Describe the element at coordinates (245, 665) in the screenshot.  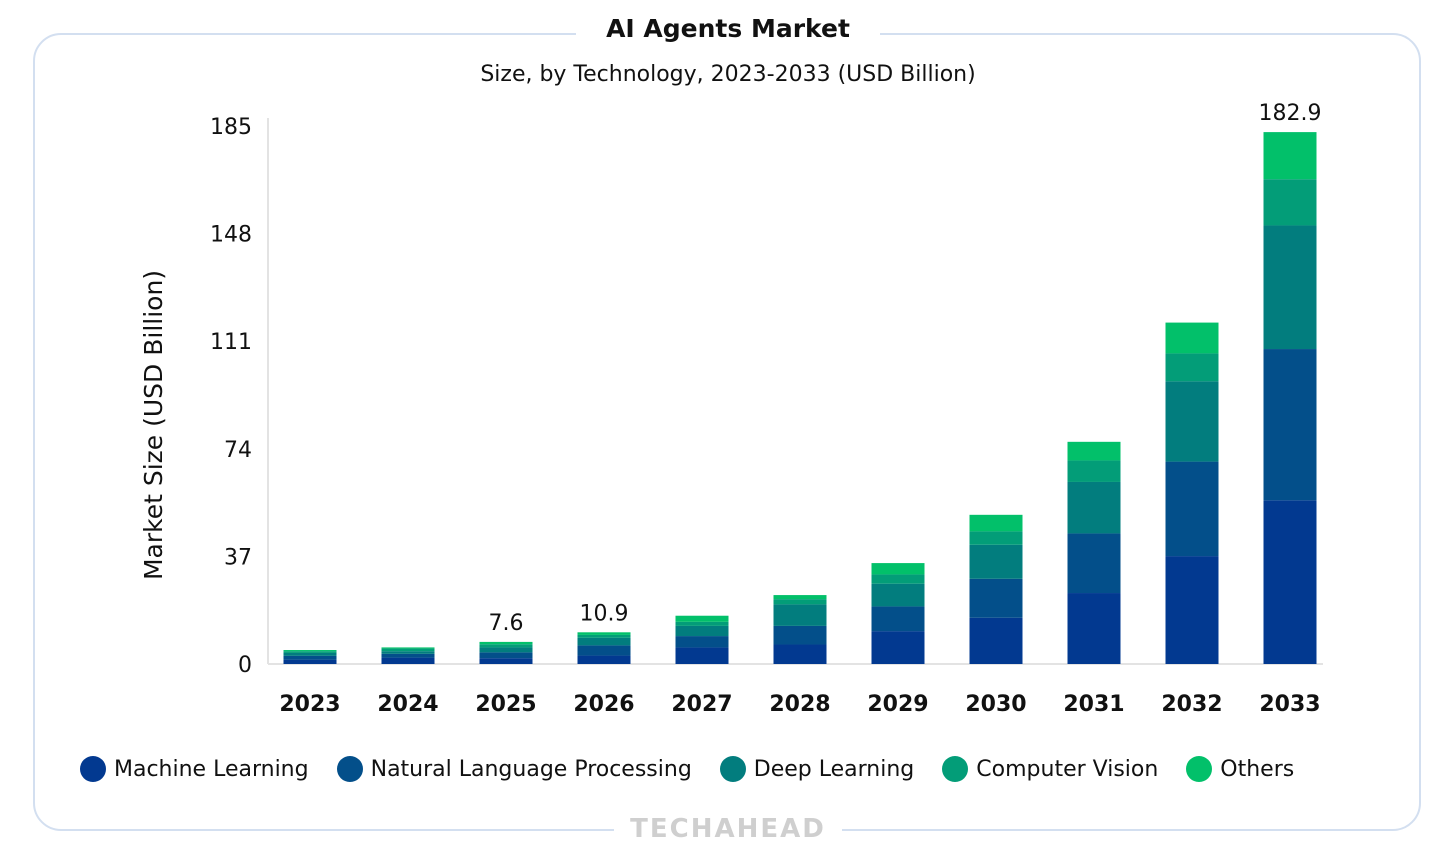
I see `y-tick-label: 0` at that location.